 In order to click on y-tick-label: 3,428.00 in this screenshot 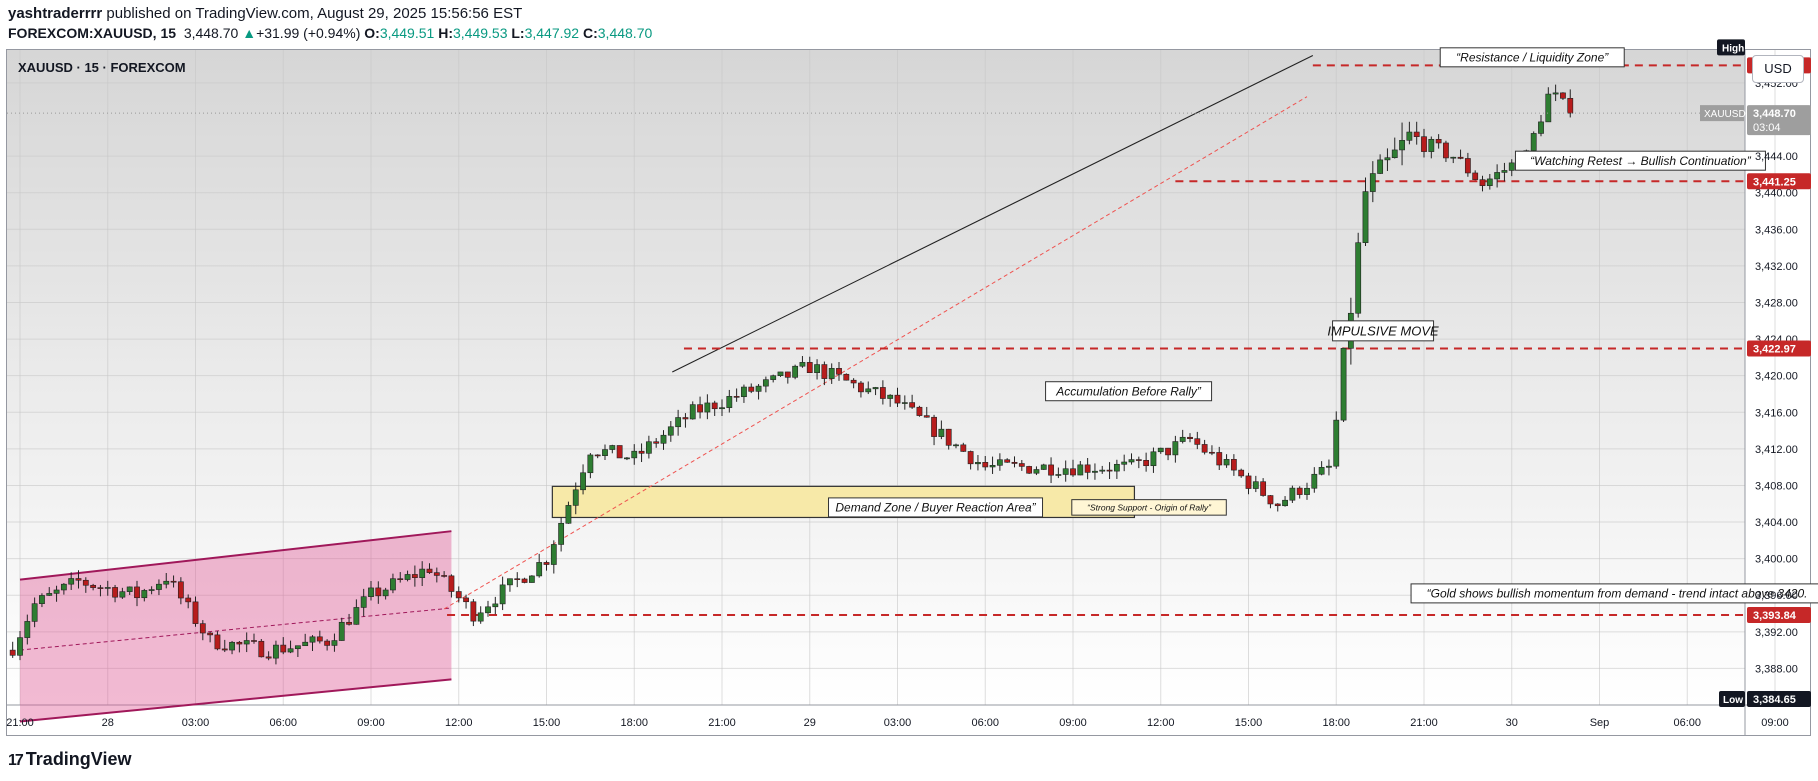, I will do `click(1776, 303)`.